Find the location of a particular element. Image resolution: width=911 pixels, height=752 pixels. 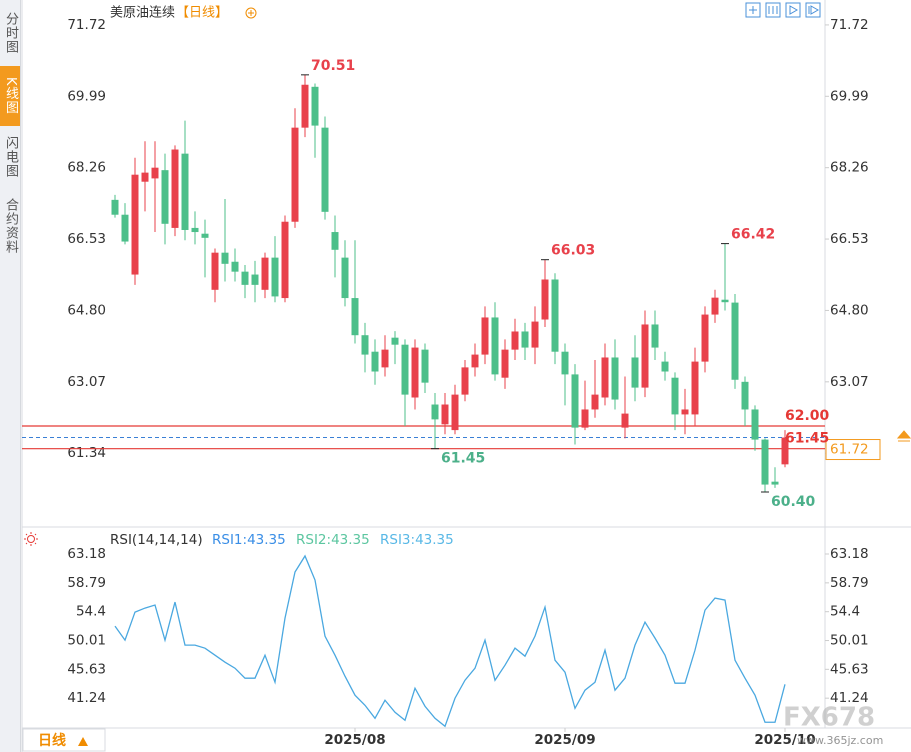

sidebar-tab: K线图 is located at coordinates (10, 96).